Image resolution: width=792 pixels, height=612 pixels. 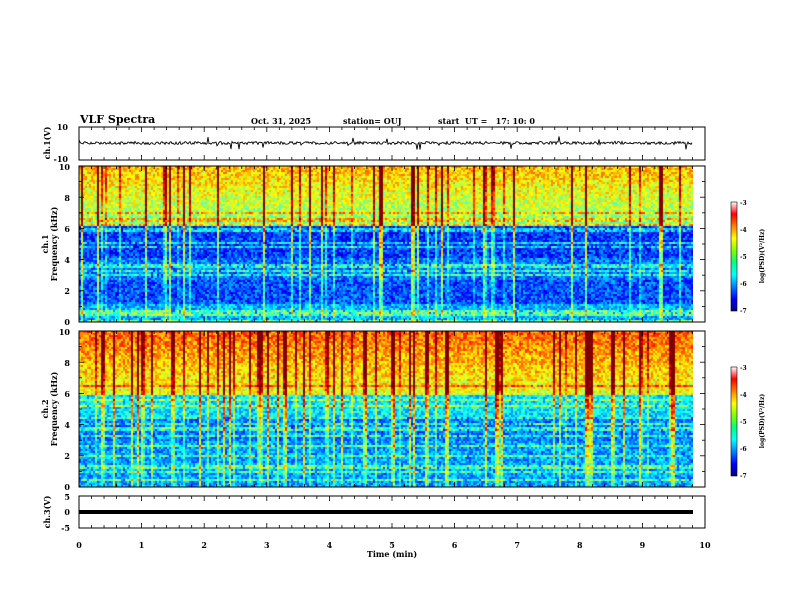 I want to click on ch1-waveform-trace, so click(x=385, y=143).